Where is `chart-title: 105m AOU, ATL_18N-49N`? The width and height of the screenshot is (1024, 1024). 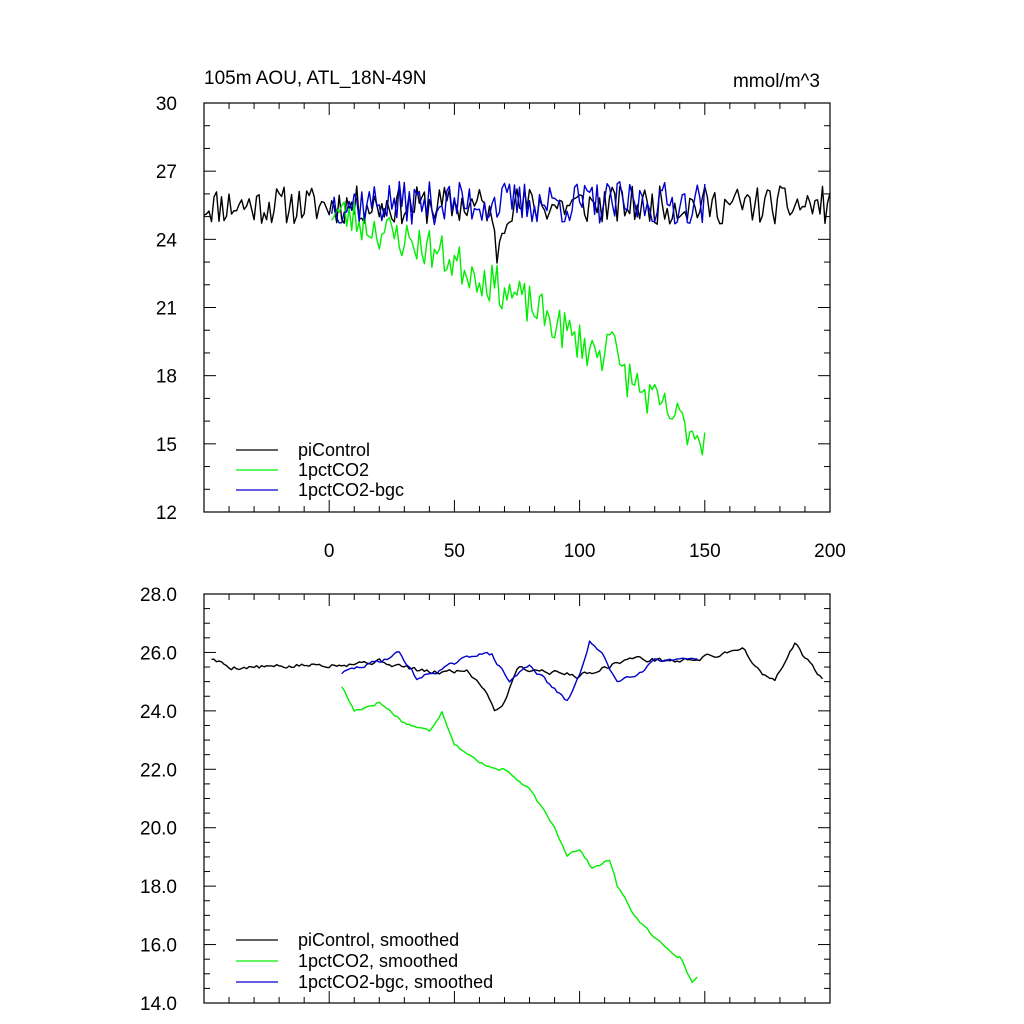 chart-title: 105m AOU, ATL_18N-49N is located at coordinates (315, 78).